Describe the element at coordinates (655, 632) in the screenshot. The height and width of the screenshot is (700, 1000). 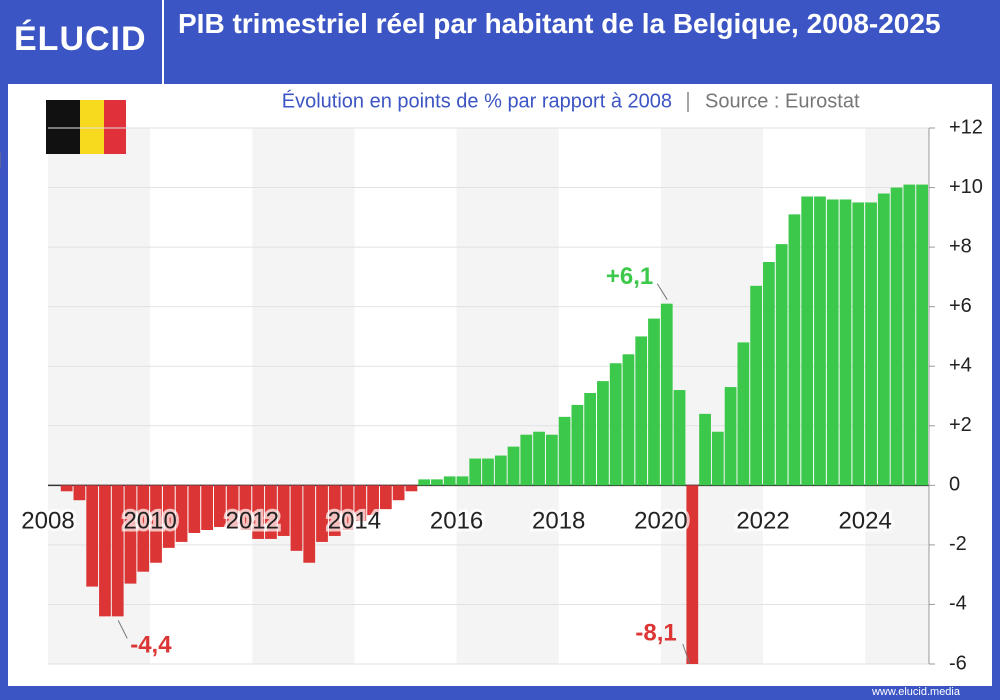
I see `value-label: -8,1` at that location.